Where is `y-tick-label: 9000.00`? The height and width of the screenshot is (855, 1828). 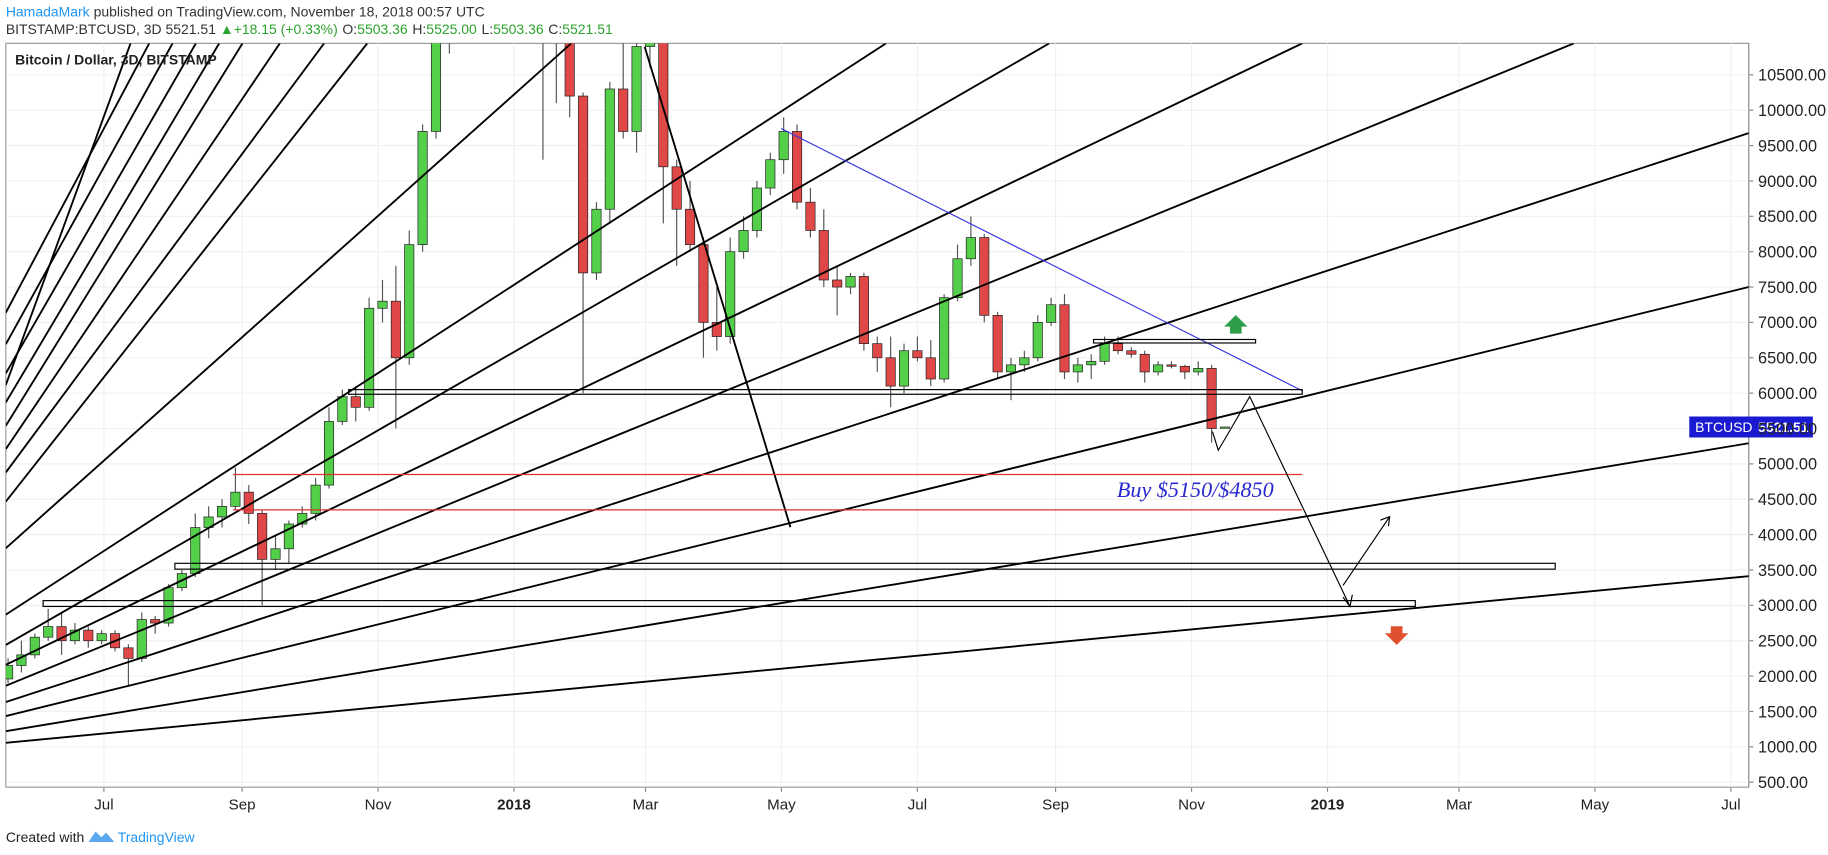
y-tick-label: 9000.00 is located at coordinates (1787, 182).